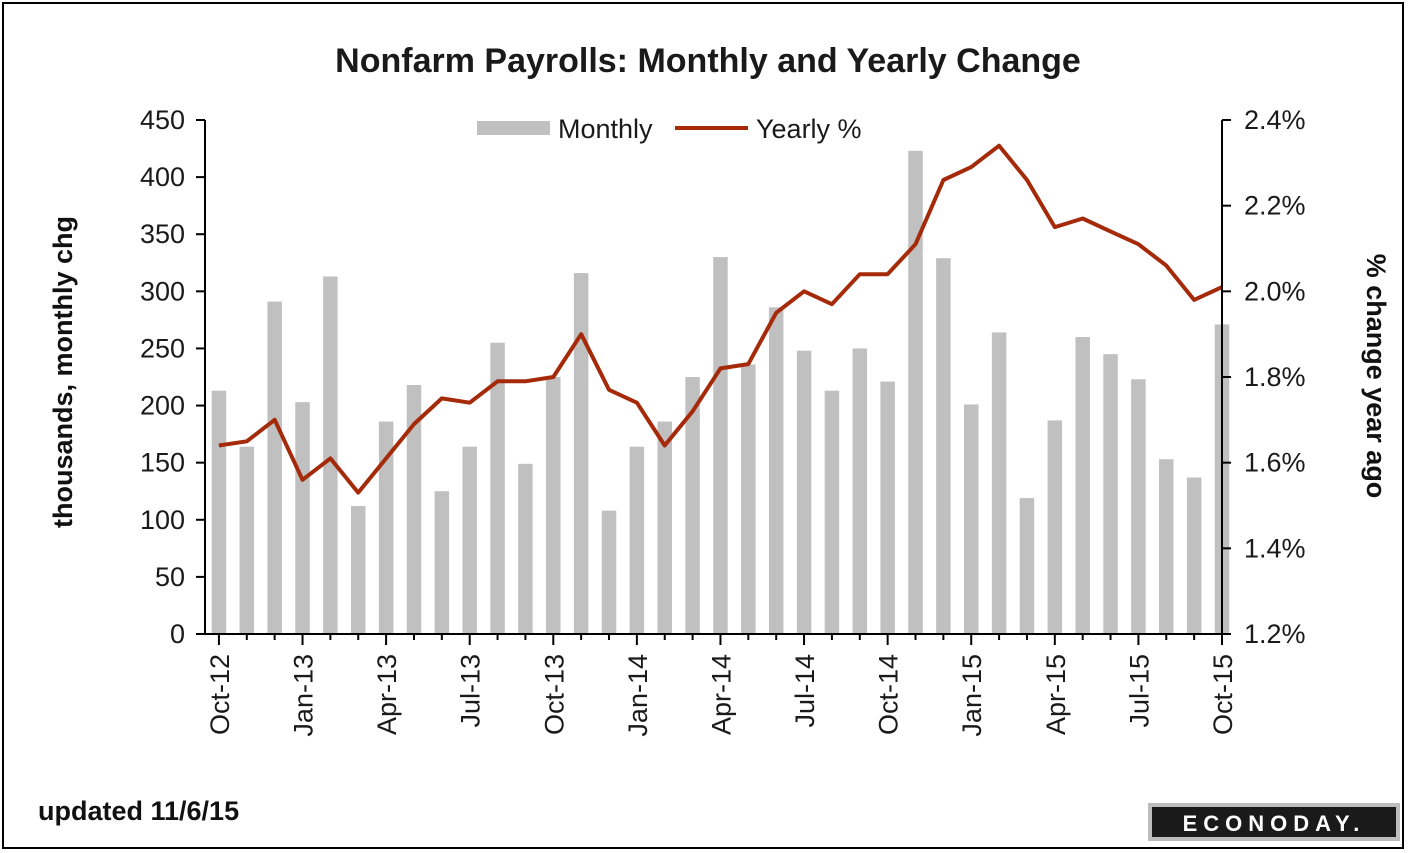 This screenshot has width=1408, height=853. What do you see at coordinates (162, 120) in the screenshot?
I see `y-left-tick-label: 450` at bounding box center [162, 120].